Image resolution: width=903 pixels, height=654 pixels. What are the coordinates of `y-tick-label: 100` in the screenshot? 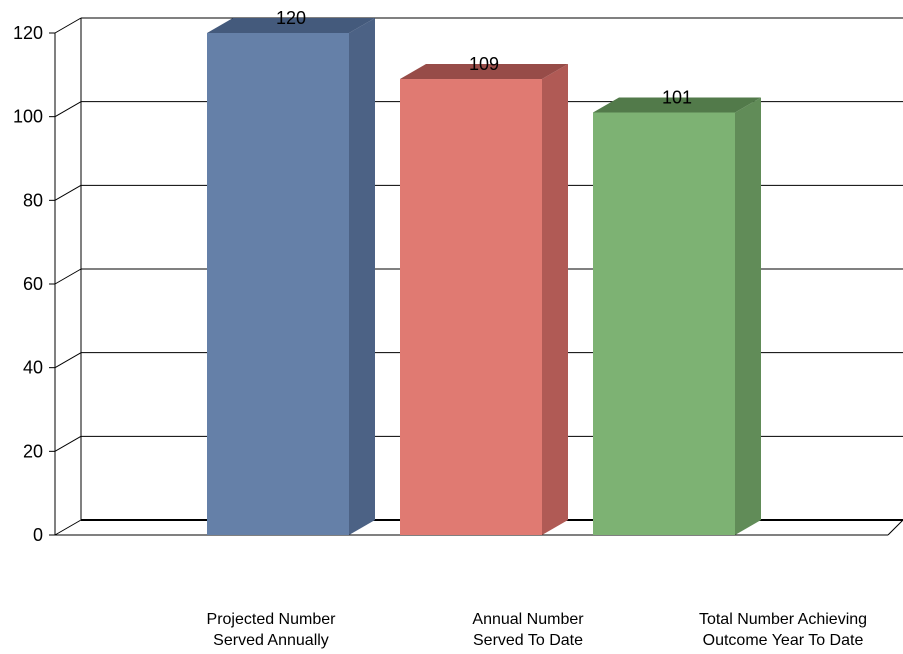 It's located at (28, 117).